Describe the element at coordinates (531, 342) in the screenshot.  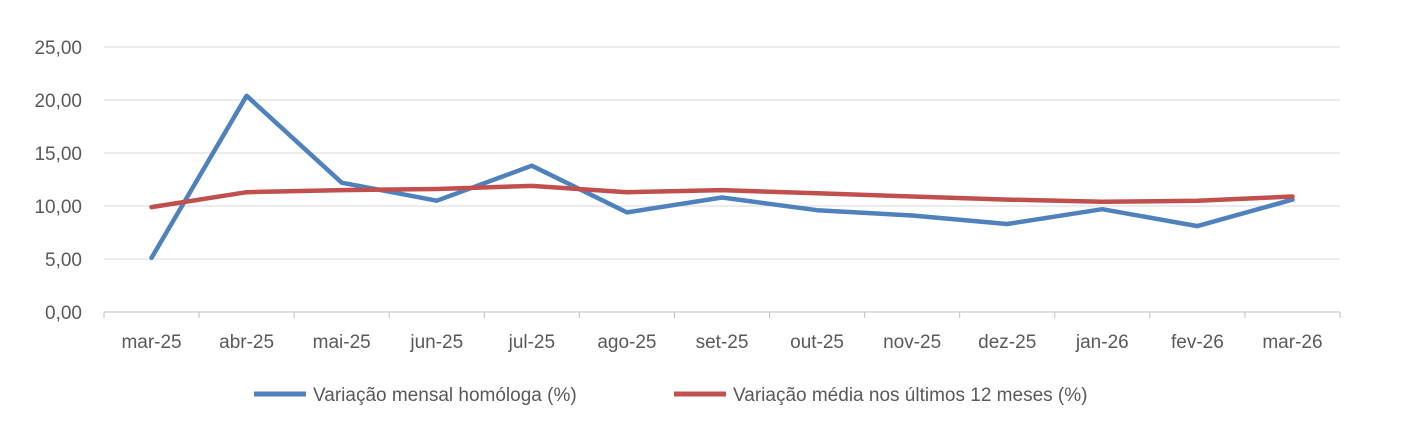
I see `x-tick-label: jul-25` at that location.